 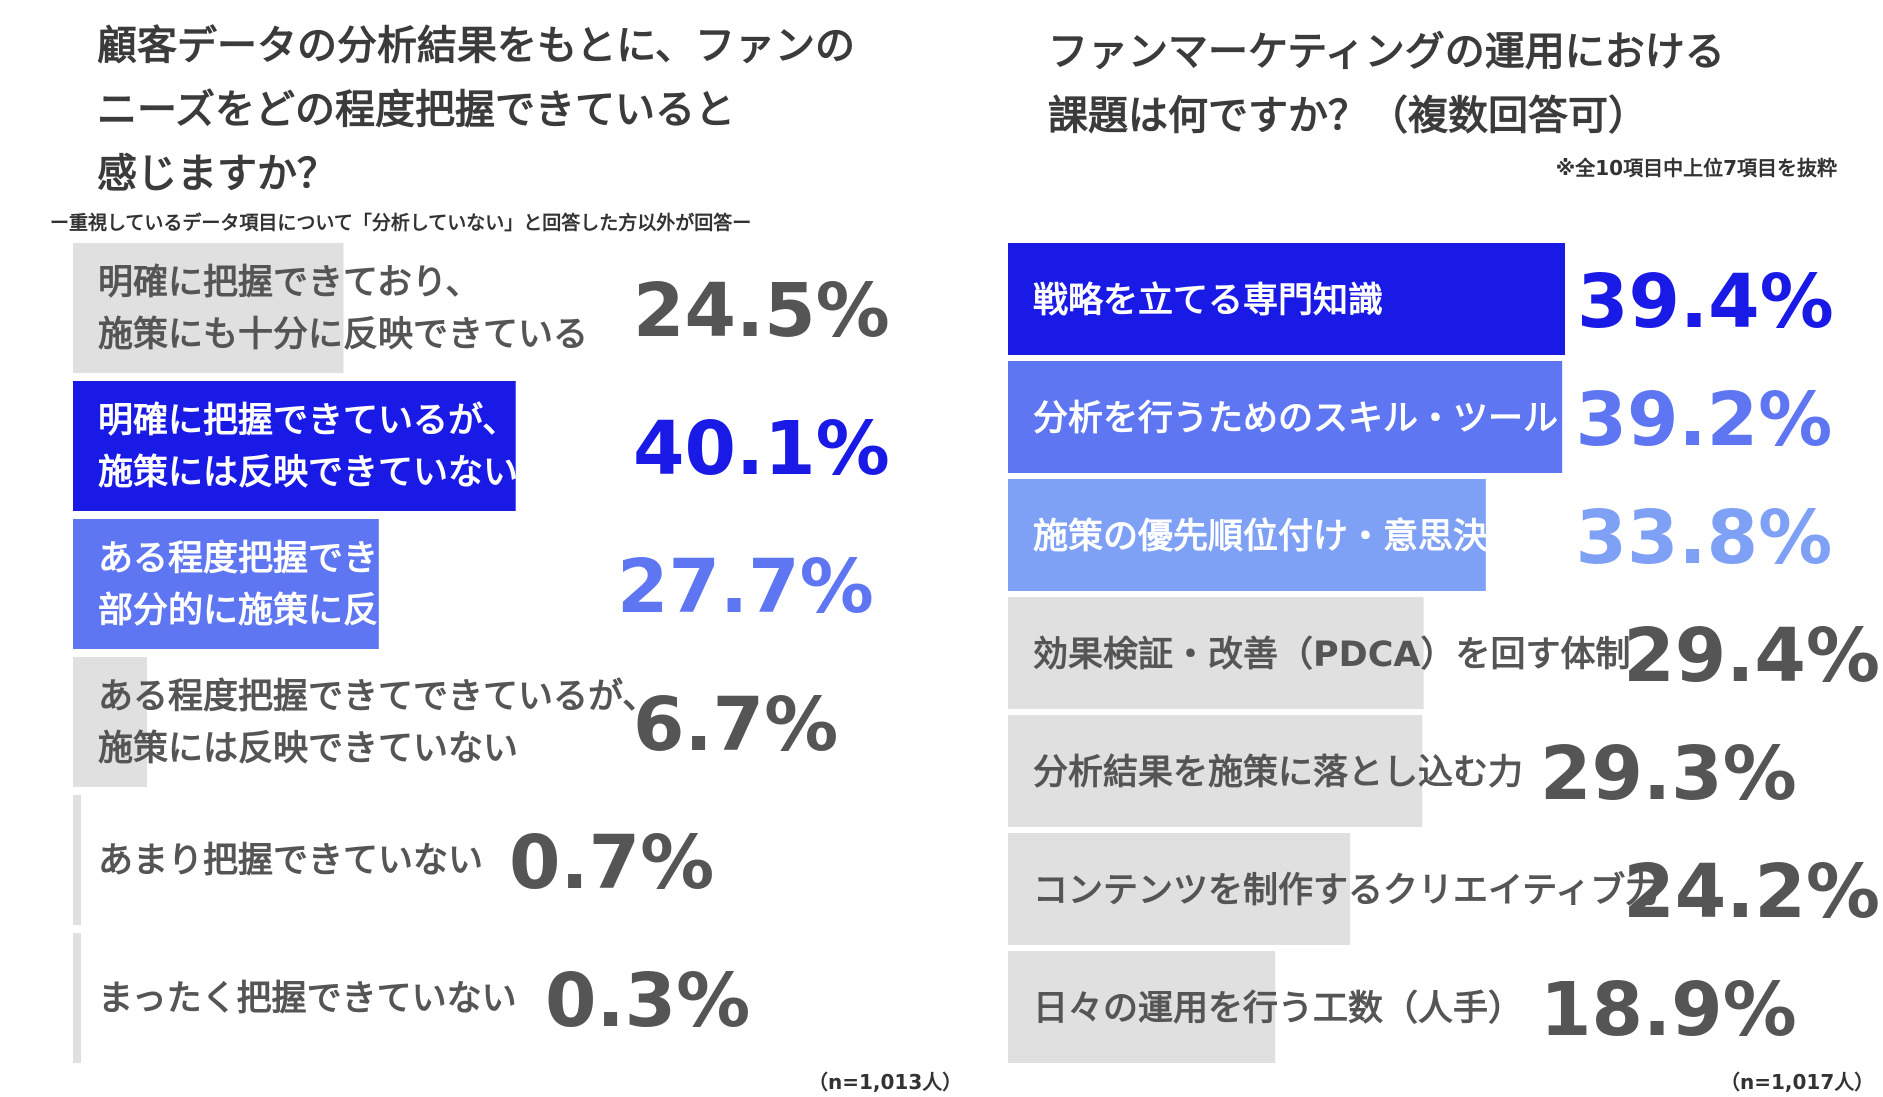 What do you see at coordinates (289, 283) in the screenshot?
I see `left-bar-1-label-line-1: 明確に把握できており、` at bounding box center [289, 283].